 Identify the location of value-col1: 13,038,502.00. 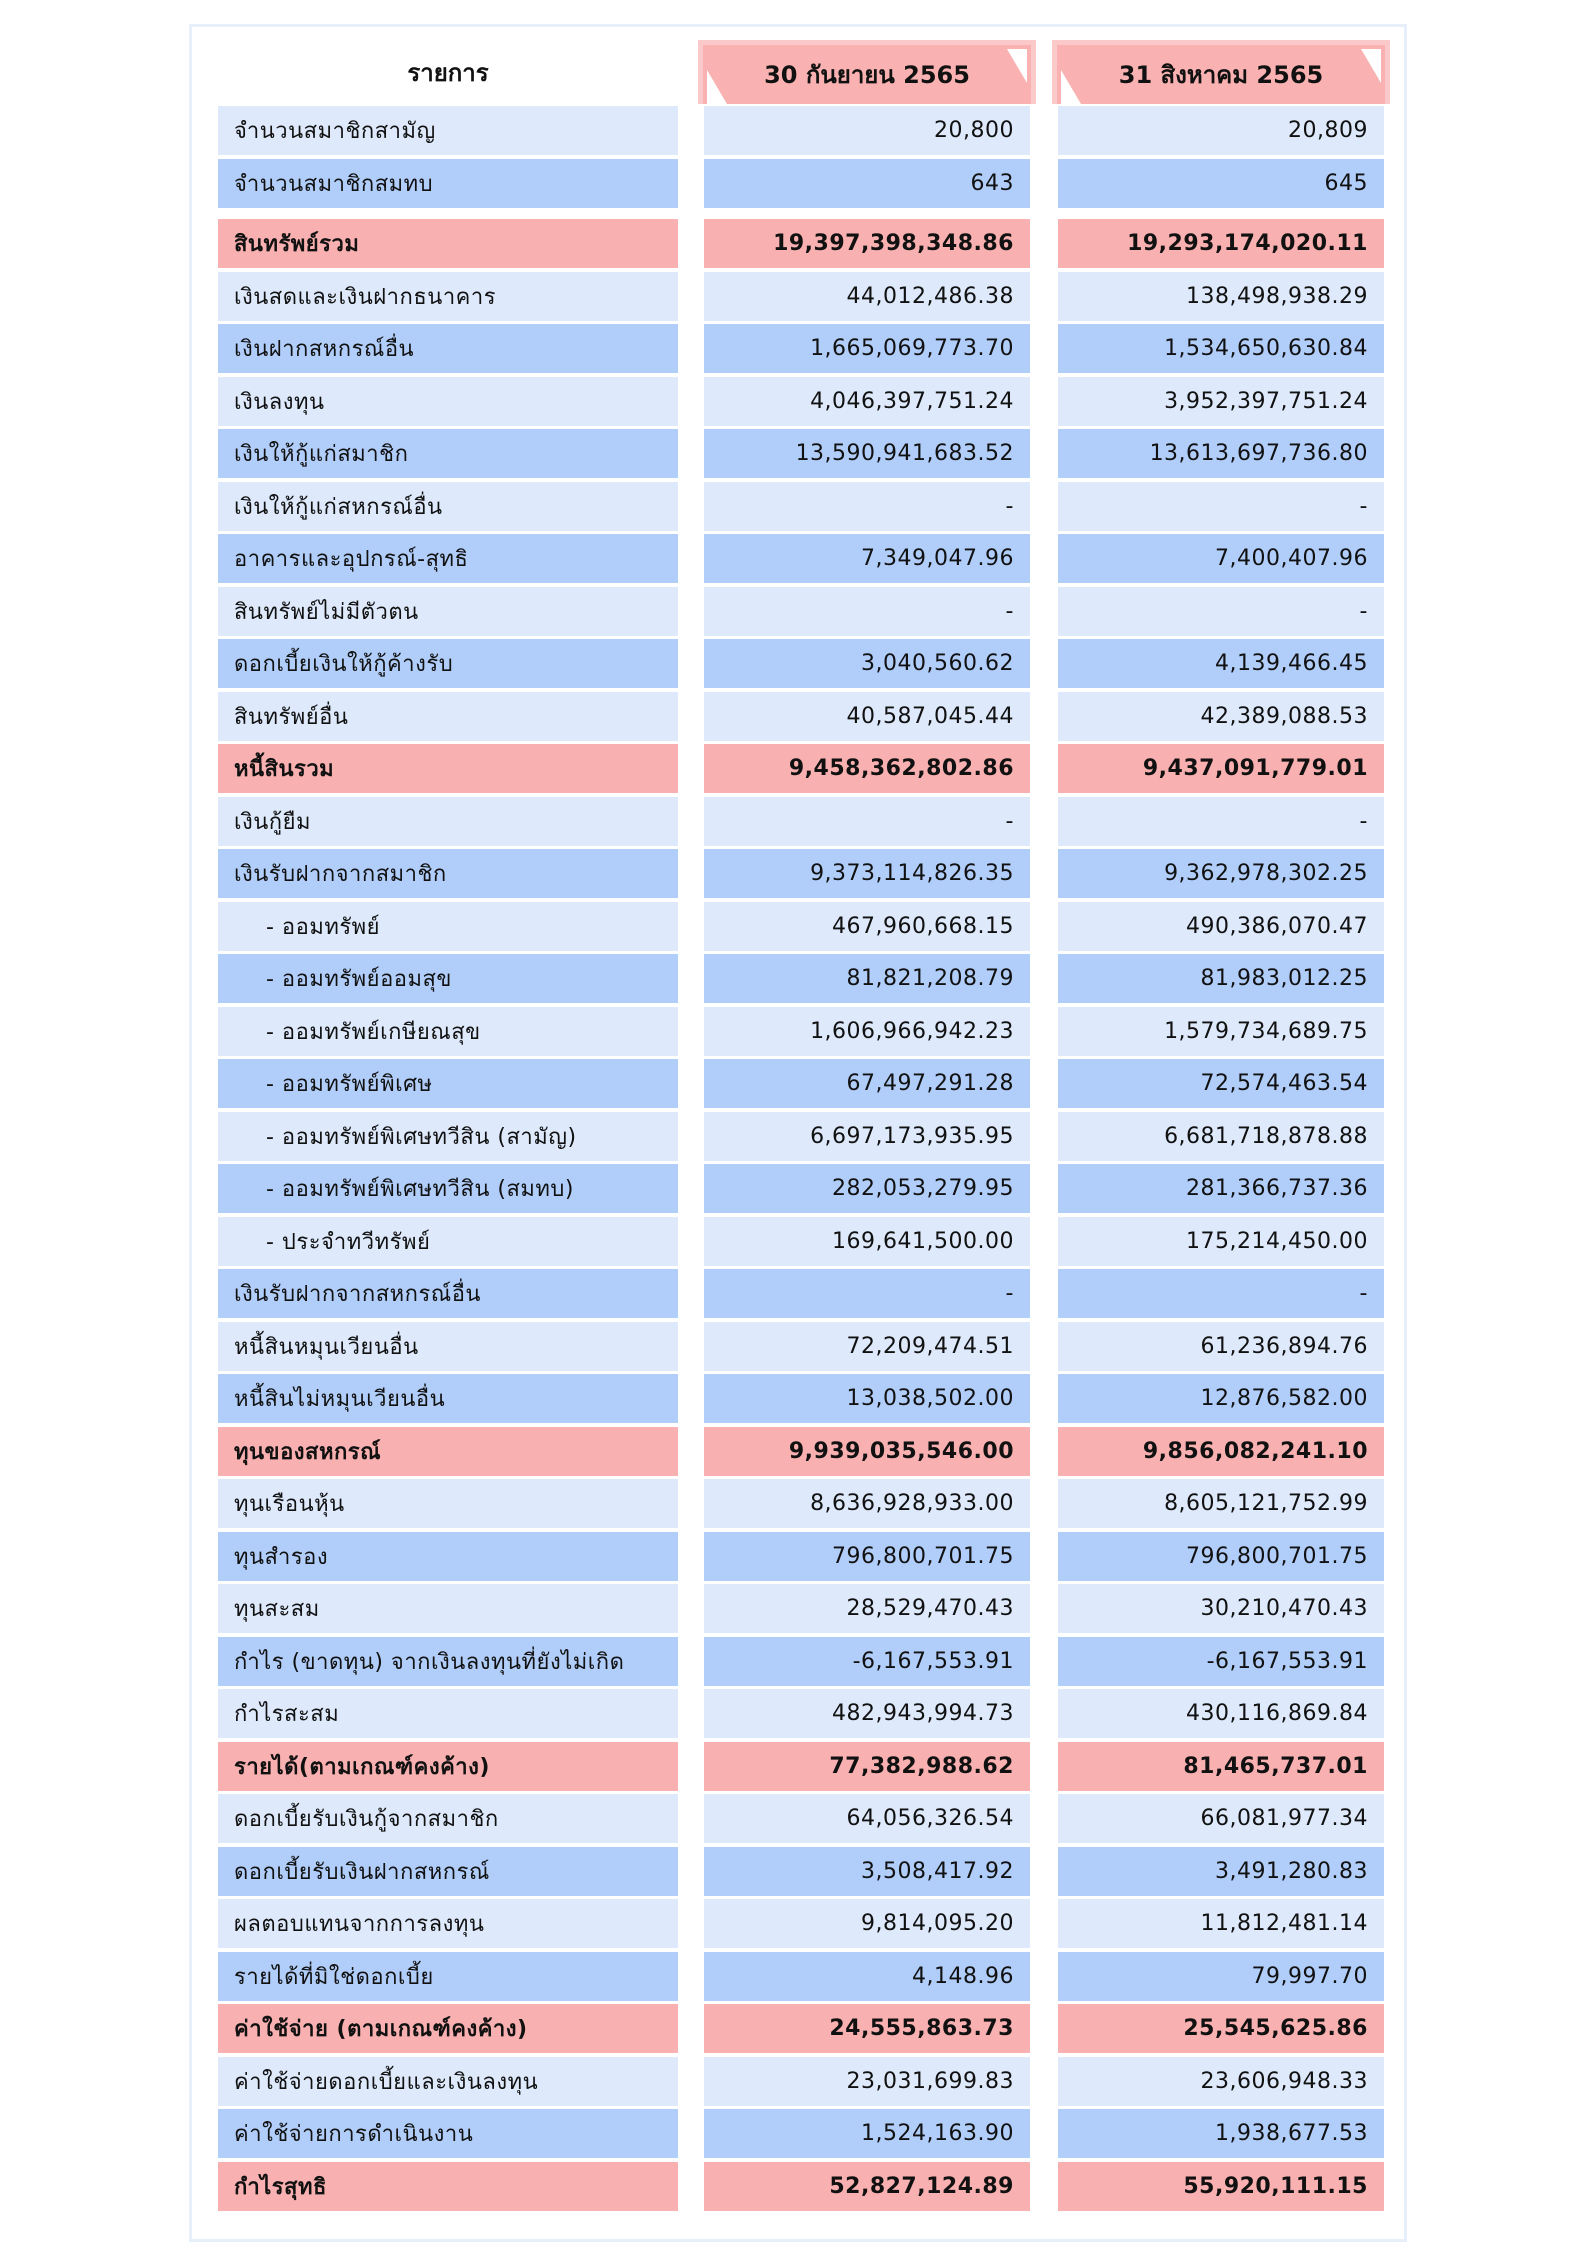
(867, 1398).